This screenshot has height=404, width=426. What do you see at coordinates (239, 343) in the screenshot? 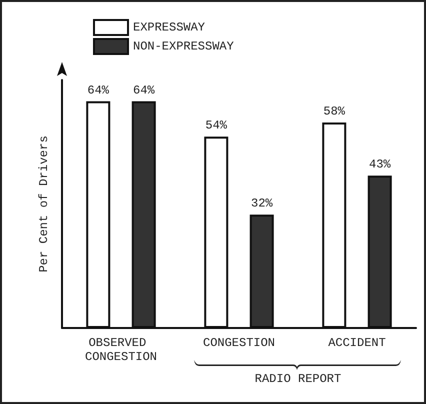
I see `x-tick-label: CONGESTION` at bounding box center [239, 343].